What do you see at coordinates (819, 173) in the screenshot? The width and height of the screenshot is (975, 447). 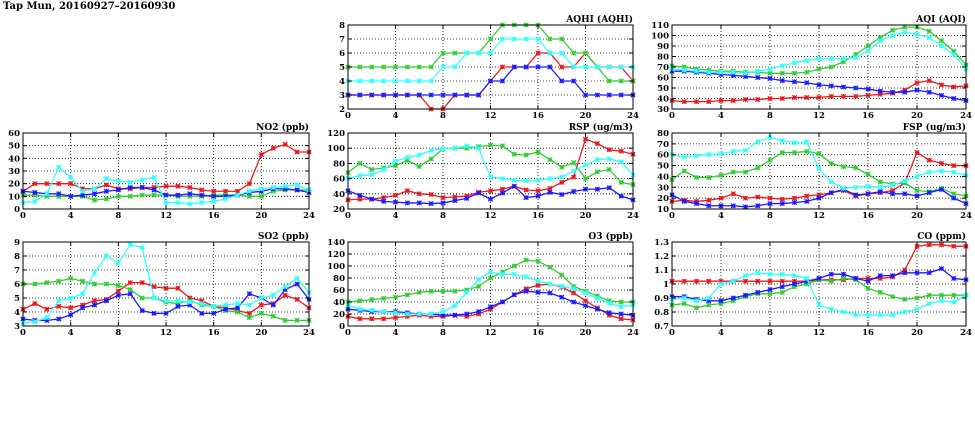 I see `green-series-line` at bounding box center [819, 173].